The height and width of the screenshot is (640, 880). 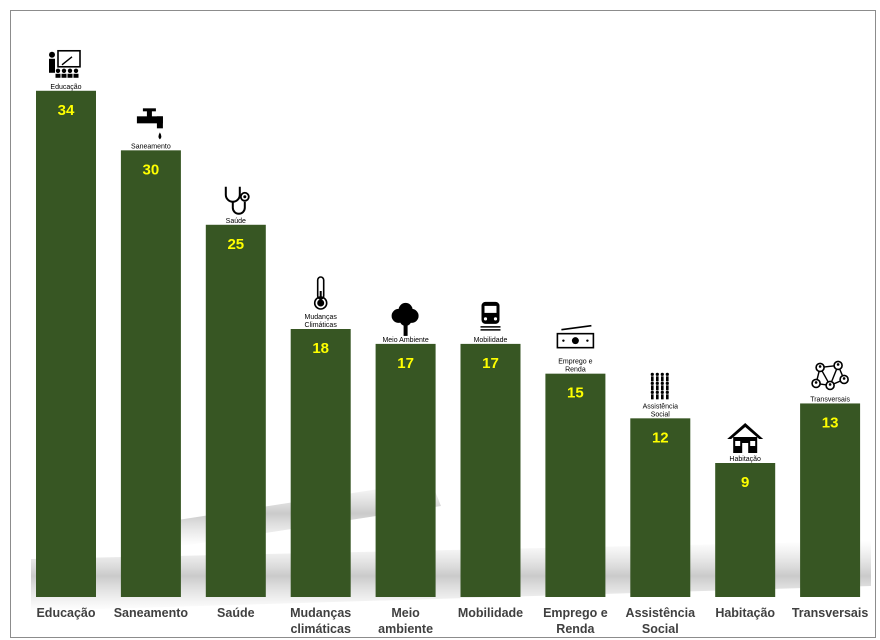 I want to click on people-icon, so click(x=659, y=386).